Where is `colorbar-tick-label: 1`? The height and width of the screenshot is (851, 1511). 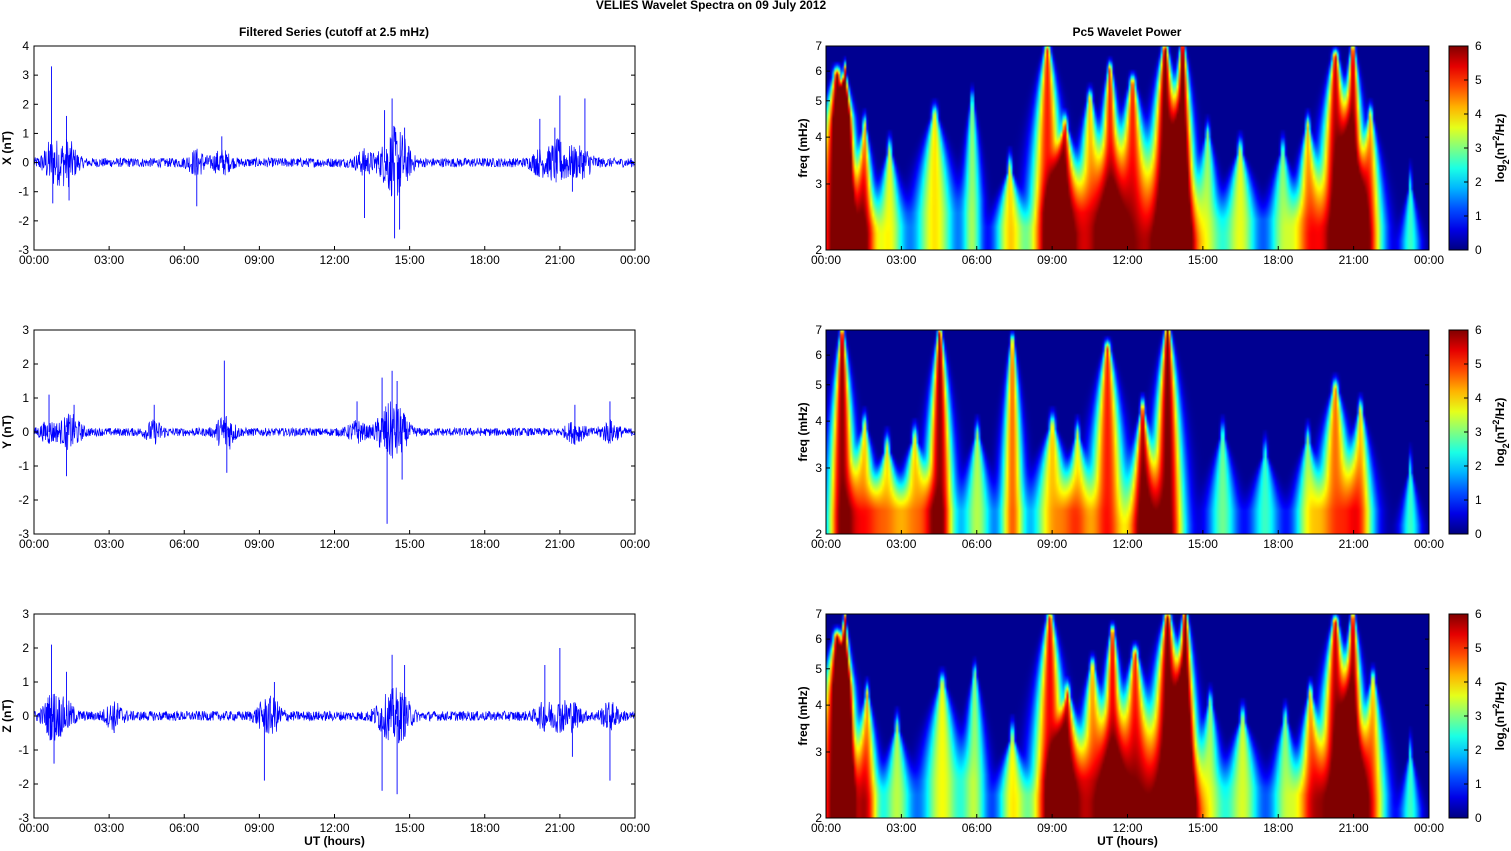 colorbar-tick-label: 1 is located at coordinates (1478, 216).